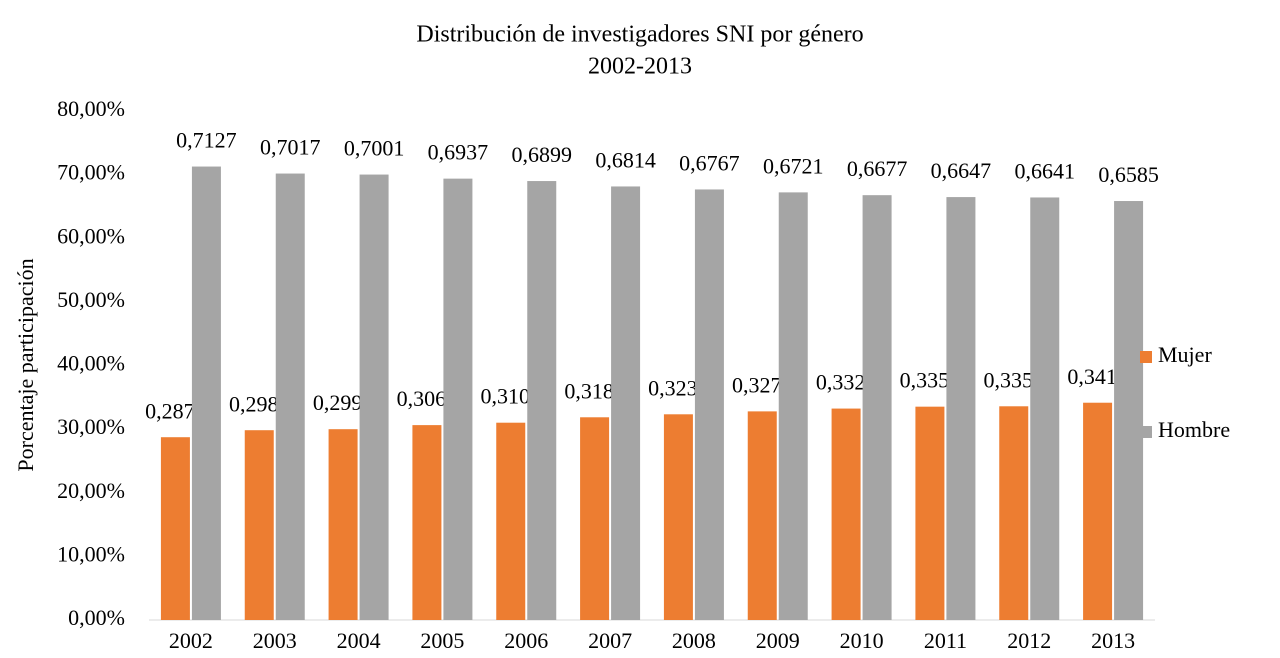  I want to click on data-label: 0,6677, so click(877, 168).